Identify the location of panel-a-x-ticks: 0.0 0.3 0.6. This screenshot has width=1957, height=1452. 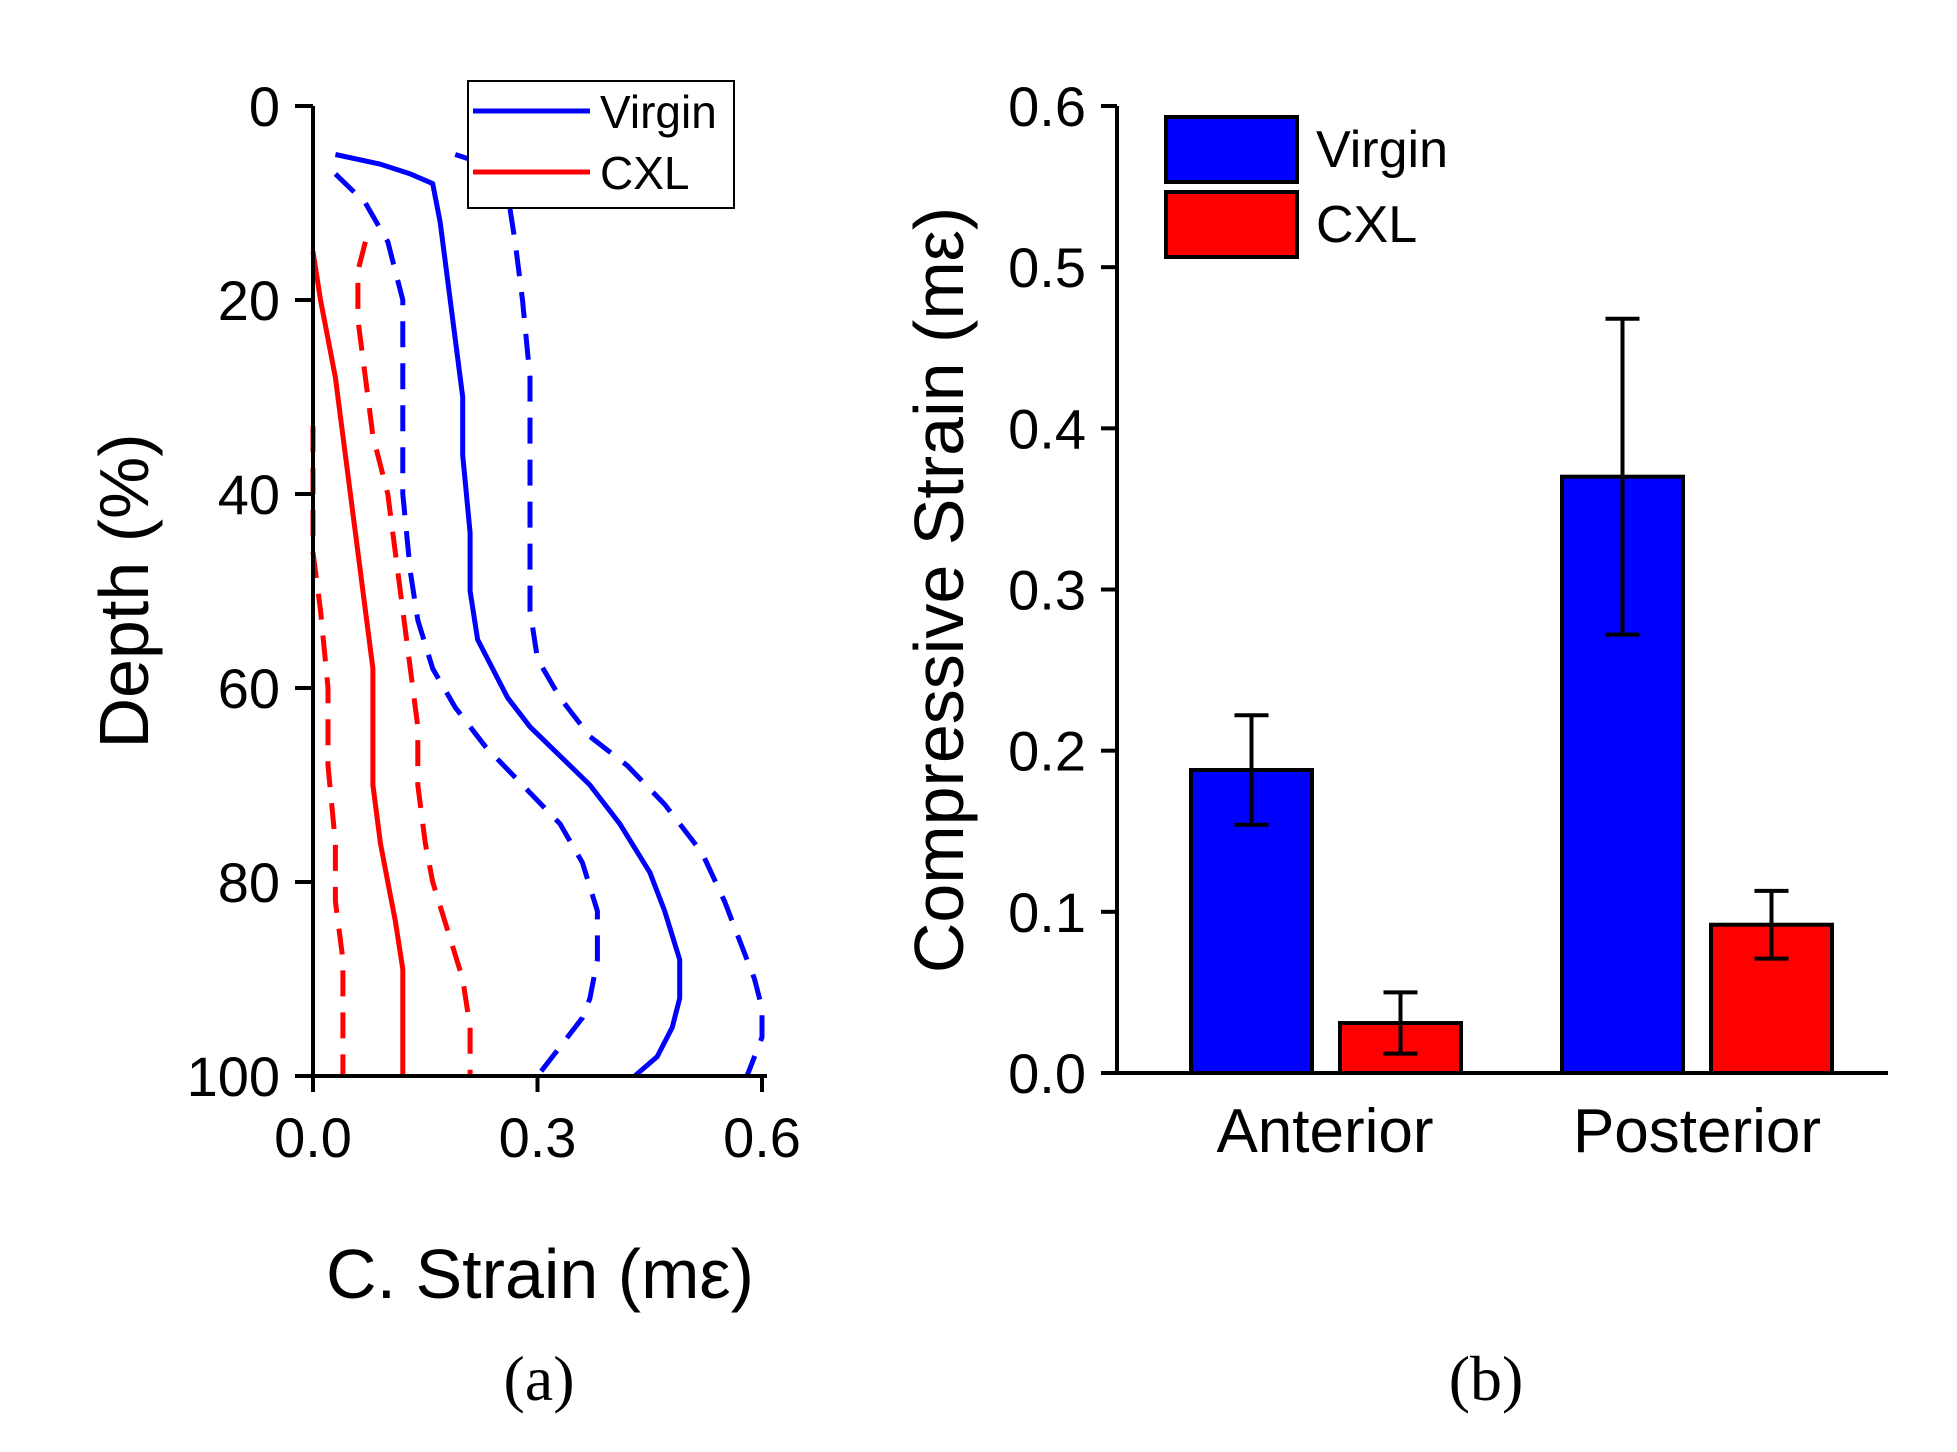
(537, 1122).